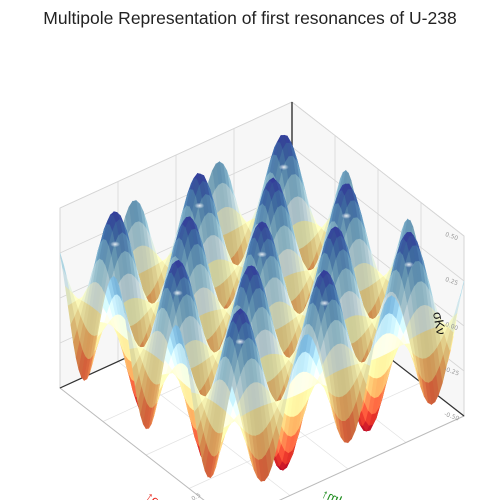  What do you see at coordinates (331, 493) in the screenshot?
I see `x-axis-title: Im↑` at bounding box center [331, 493].